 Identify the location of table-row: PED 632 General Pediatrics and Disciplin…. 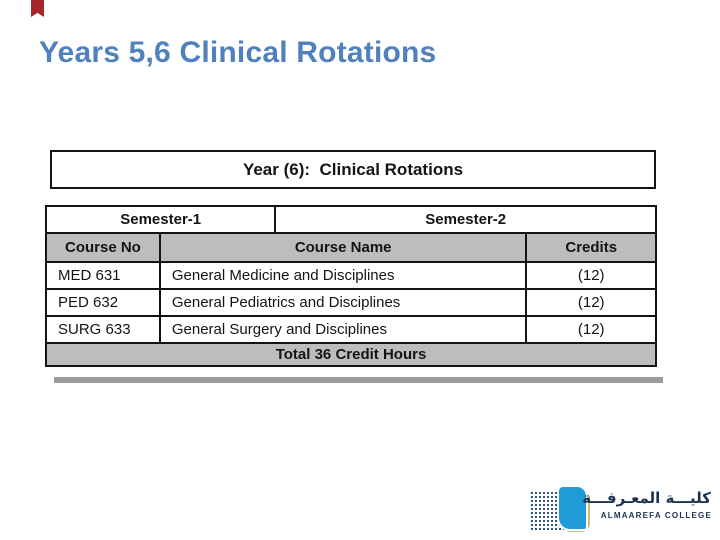
(351, 301).